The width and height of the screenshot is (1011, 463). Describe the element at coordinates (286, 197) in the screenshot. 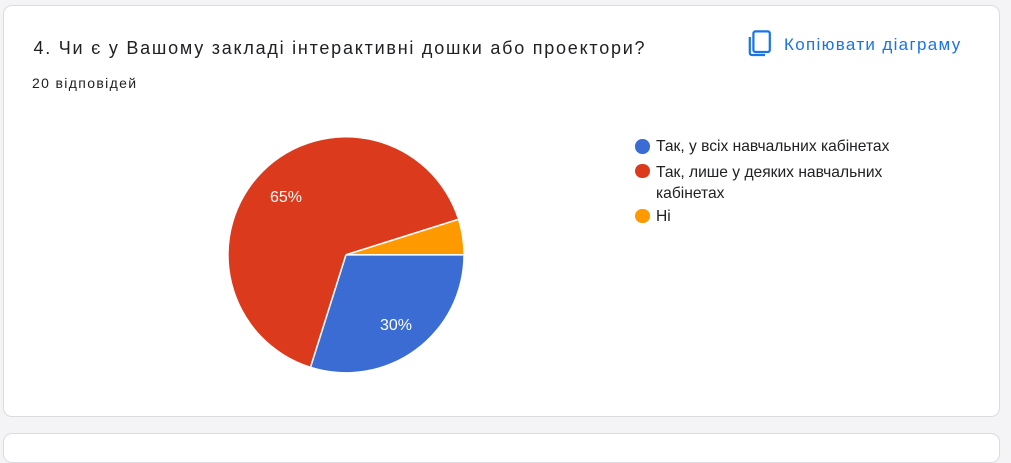

I see `svg-text: 65%` at that location.